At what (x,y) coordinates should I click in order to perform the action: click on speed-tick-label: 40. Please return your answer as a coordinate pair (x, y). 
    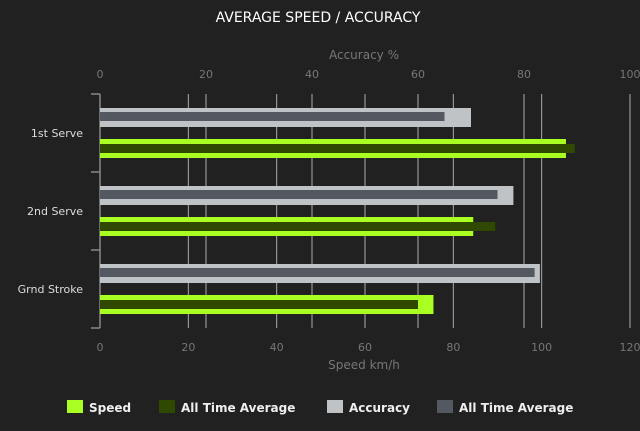
    Looking at the image, I should click on (277, 347).